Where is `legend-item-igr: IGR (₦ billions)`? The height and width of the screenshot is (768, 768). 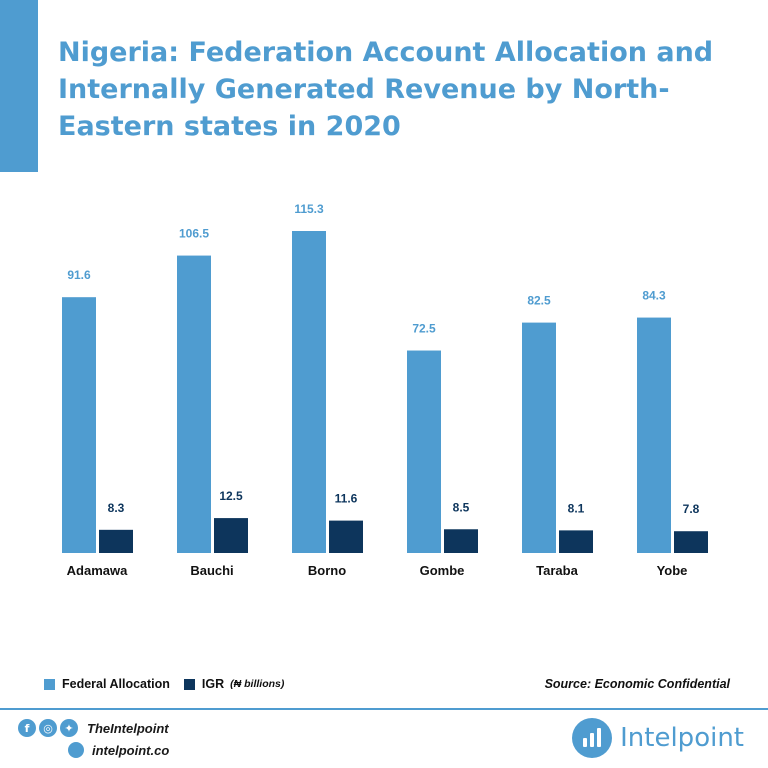 legend-item-igr: IGR (₦ billions) is located at coordinates (234, 684).